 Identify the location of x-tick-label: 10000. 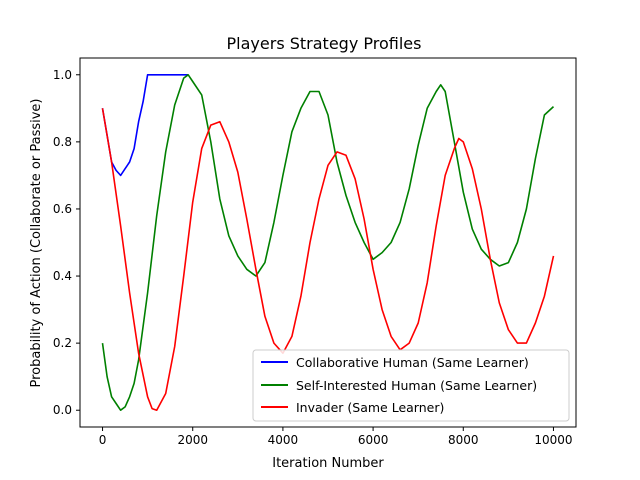
(553, 440).